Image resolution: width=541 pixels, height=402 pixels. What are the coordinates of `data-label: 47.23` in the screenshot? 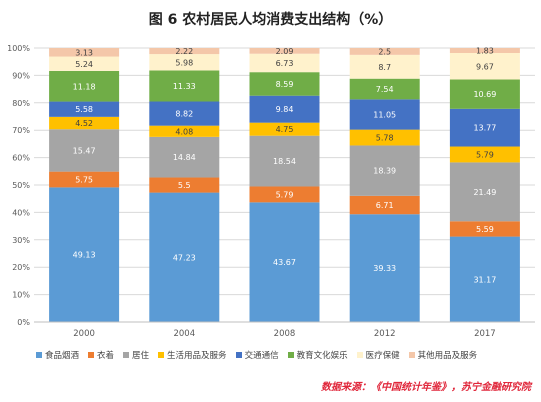 It's located at (184, 257).